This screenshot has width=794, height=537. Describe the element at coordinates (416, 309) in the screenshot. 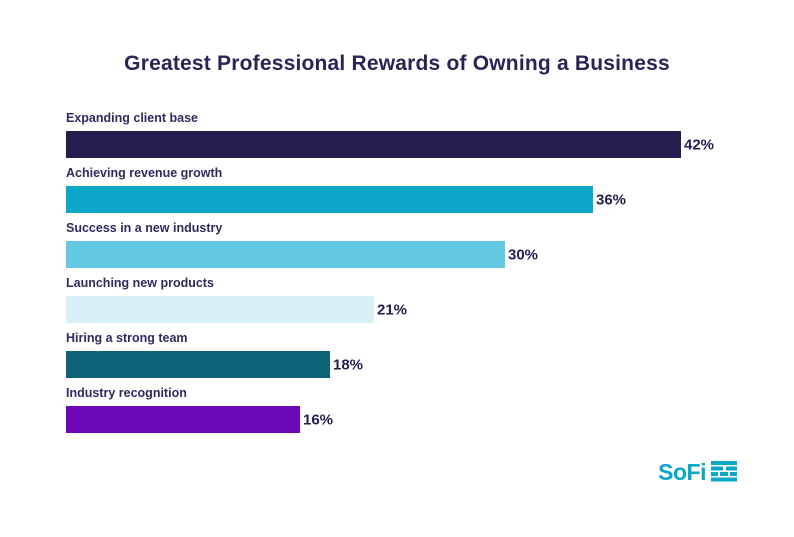

I see `bar-track: 21%` at that location.